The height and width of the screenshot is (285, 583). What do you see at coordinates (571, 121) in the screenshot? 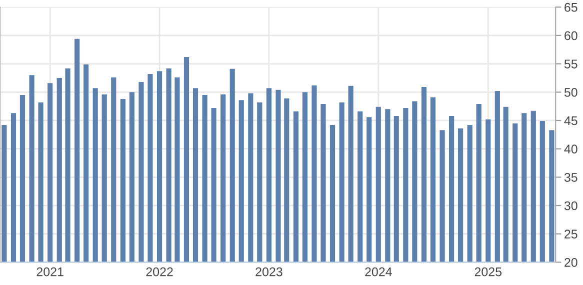
I see `y-tick-label: 45` at bounding box center [571, 121].